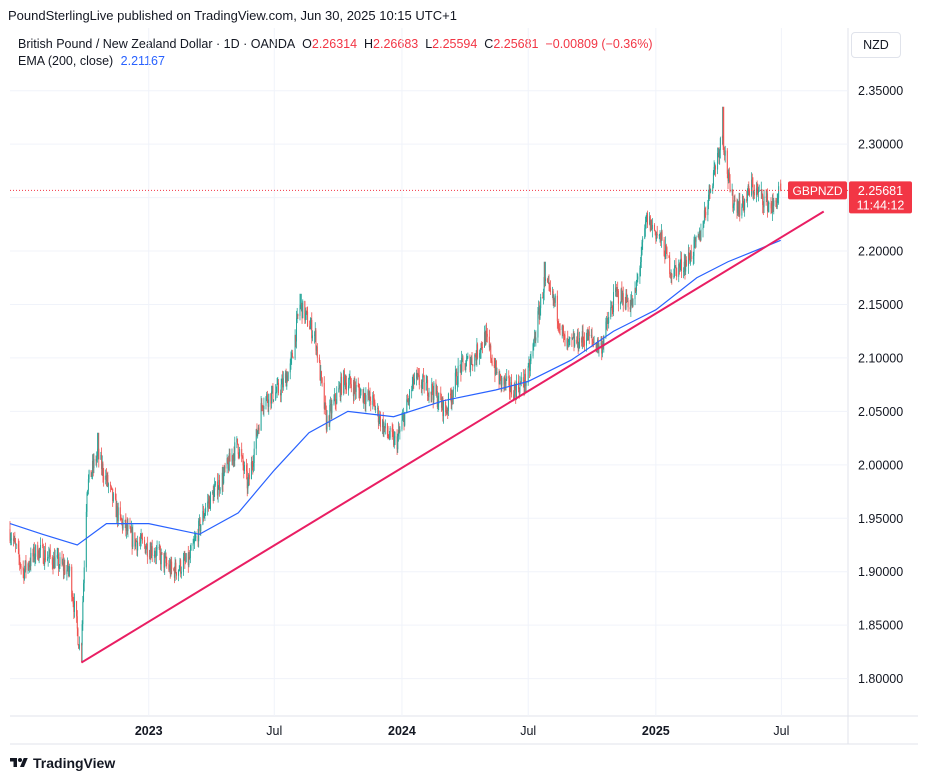 Image resolution: width=929 pixels, height=781 pixels. Describe the element at coordinates (335, 61) in the screenshot. I see `ema-legend-row: EMA (200, close) 2.21167` at that location.